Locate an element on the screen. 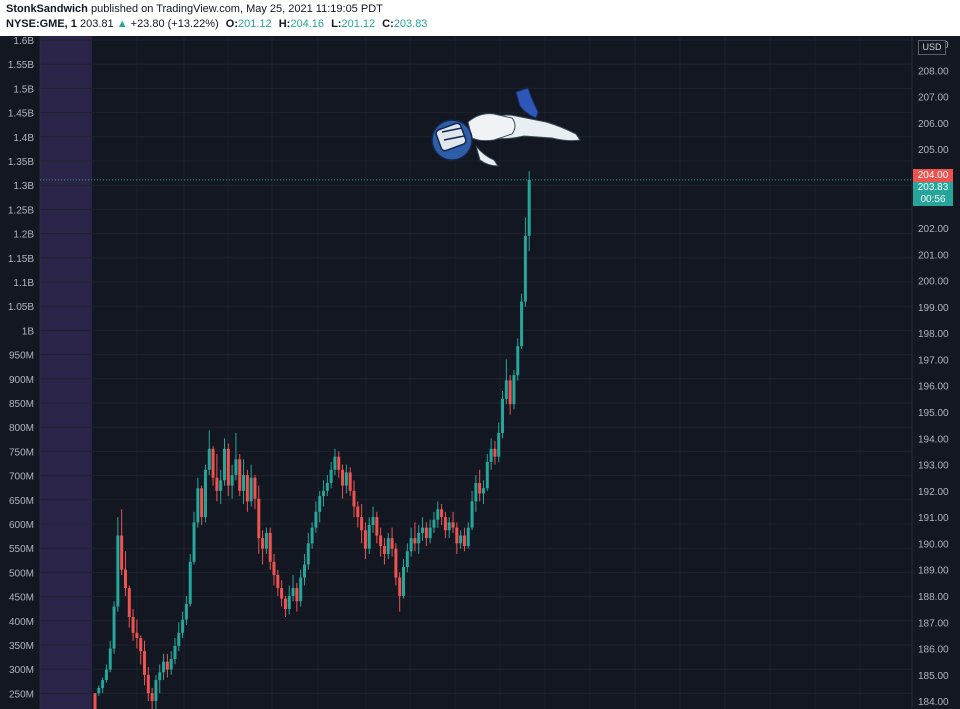 This screenshot has height=709, width=960. author-name: StonkSandwich is located at coordinates (47, 9).